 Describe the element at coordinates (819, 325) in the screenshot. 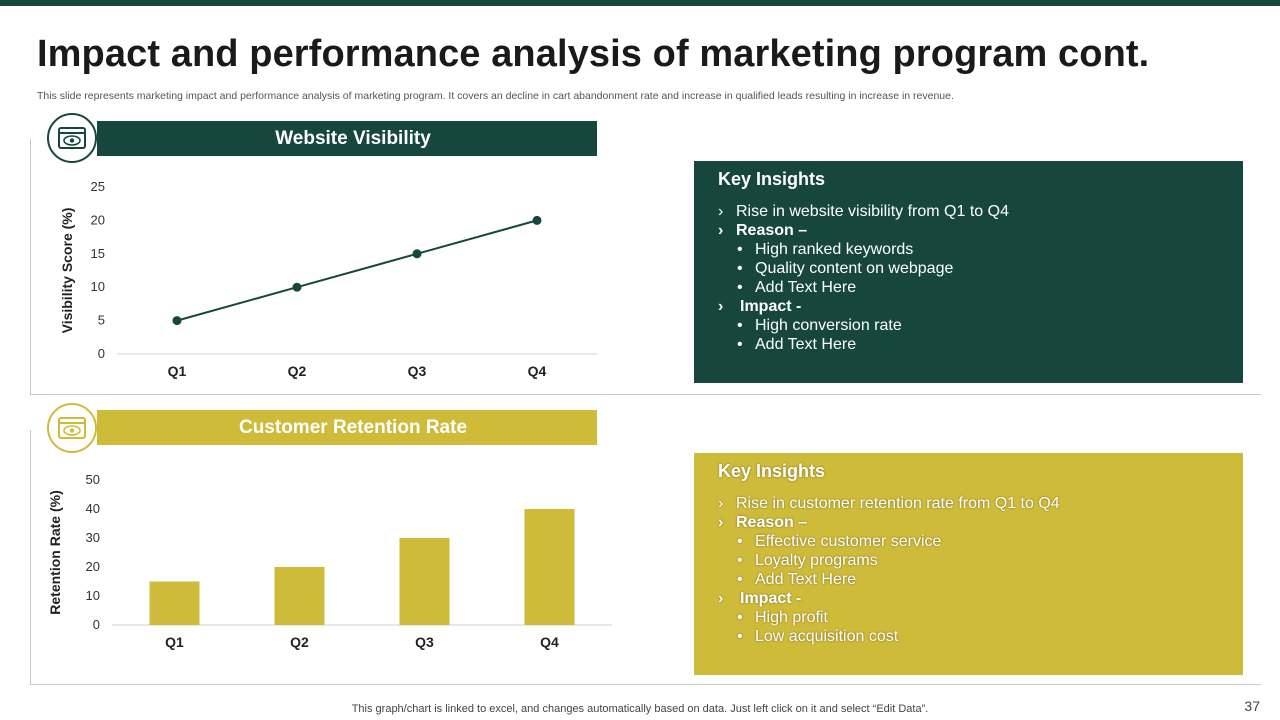

I see `insight-impact-item: • High conversion rate` at that location.